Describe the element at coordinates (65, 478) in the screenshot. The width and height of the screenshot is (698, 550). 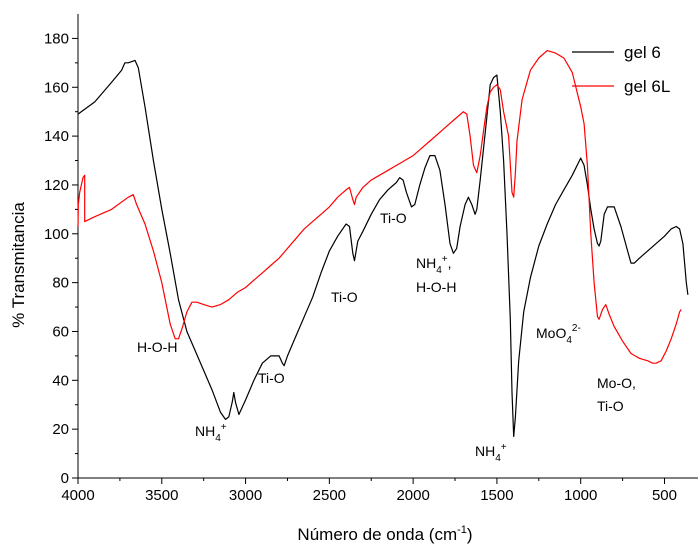
I see `y-tick-label: 0` at that location.